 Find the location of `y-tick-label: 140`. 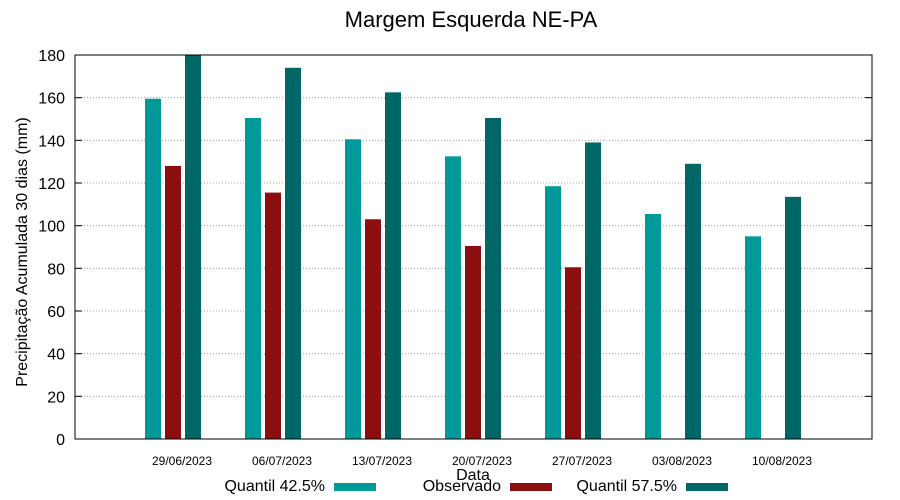

y-tick-label: 140 is located at coordinates (51, 141).